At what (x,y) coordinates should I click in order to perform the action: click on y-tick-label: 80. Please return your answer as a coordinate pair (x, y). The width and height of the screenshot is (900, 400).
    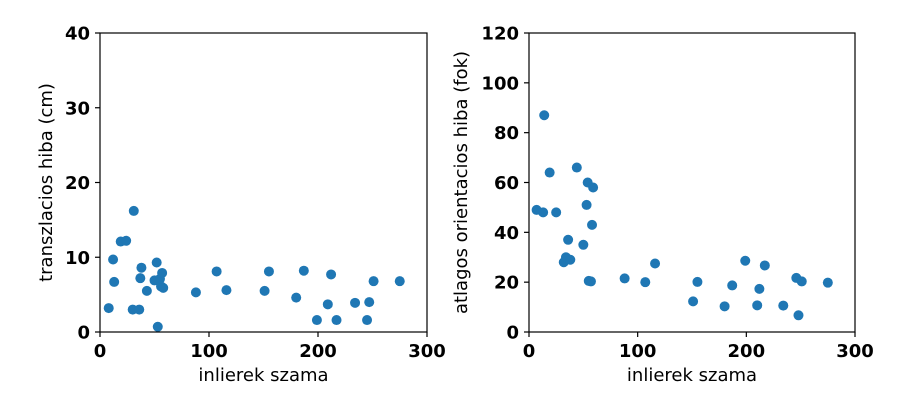
    Looking at the image, I should click on (506, 133).